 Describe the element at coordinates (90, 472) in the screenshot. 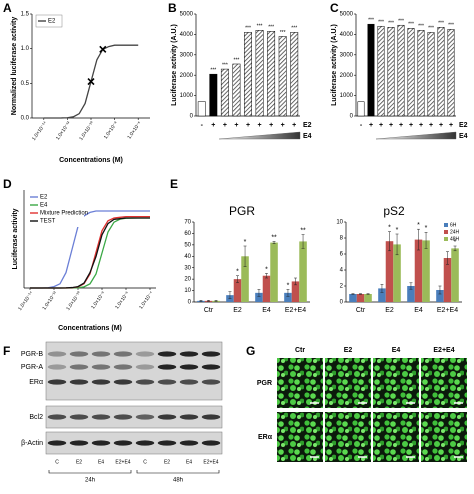

I see `bracket` at that location.